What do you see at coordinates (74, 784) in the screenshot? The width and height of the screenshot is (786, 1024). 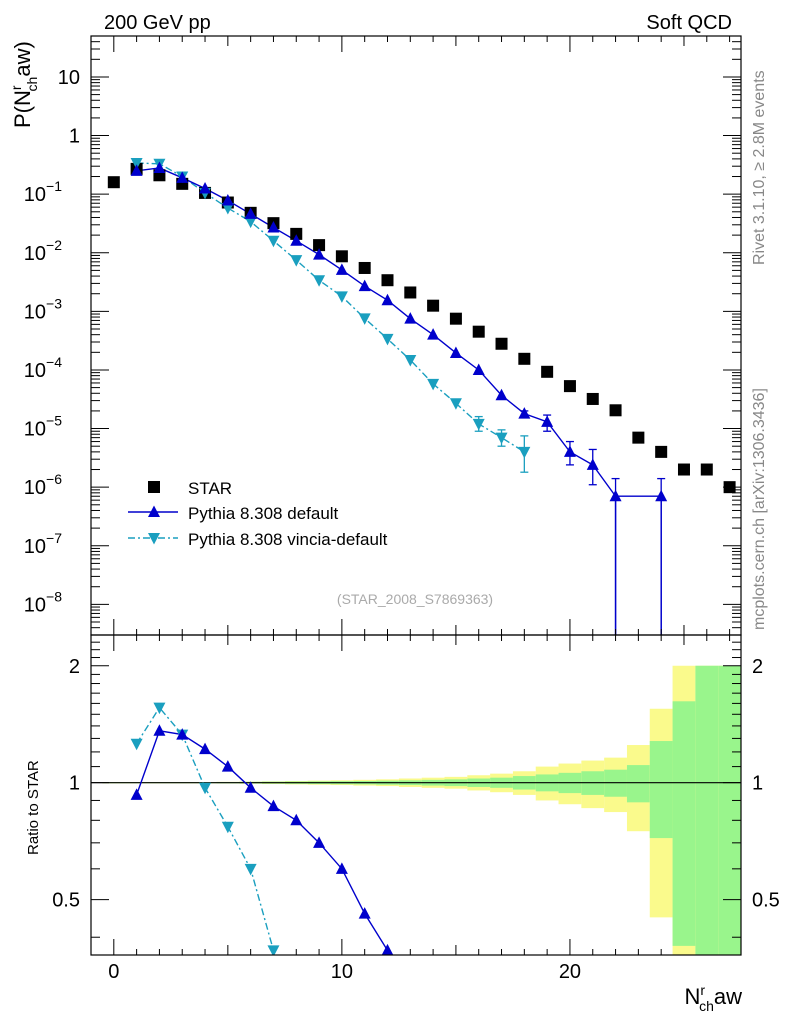 I see `ratio-y-tick-label-left: 1` at bounding box center [74, 784].